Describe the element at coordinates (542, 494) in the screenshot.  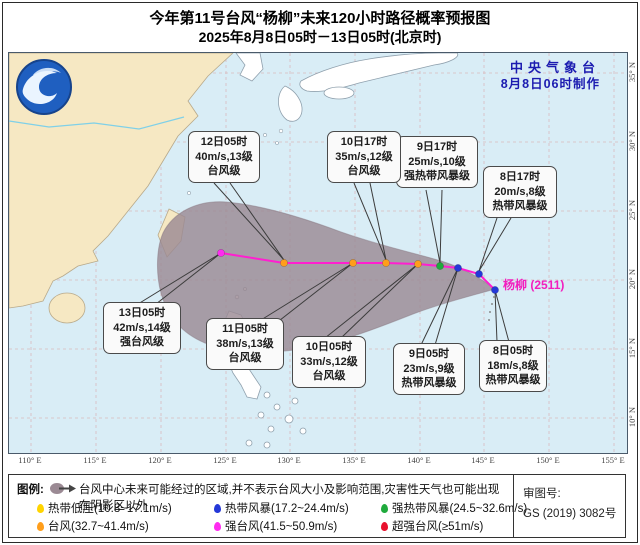
I see `approval-label: 审图号:` at that location.